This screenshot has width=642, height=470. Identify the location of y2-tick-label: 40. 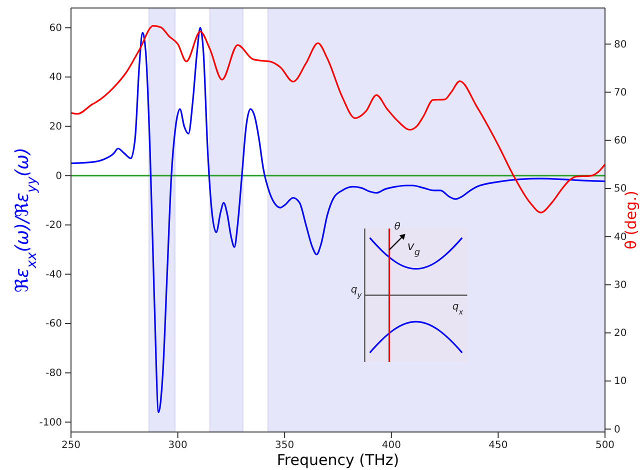
(620, 237).